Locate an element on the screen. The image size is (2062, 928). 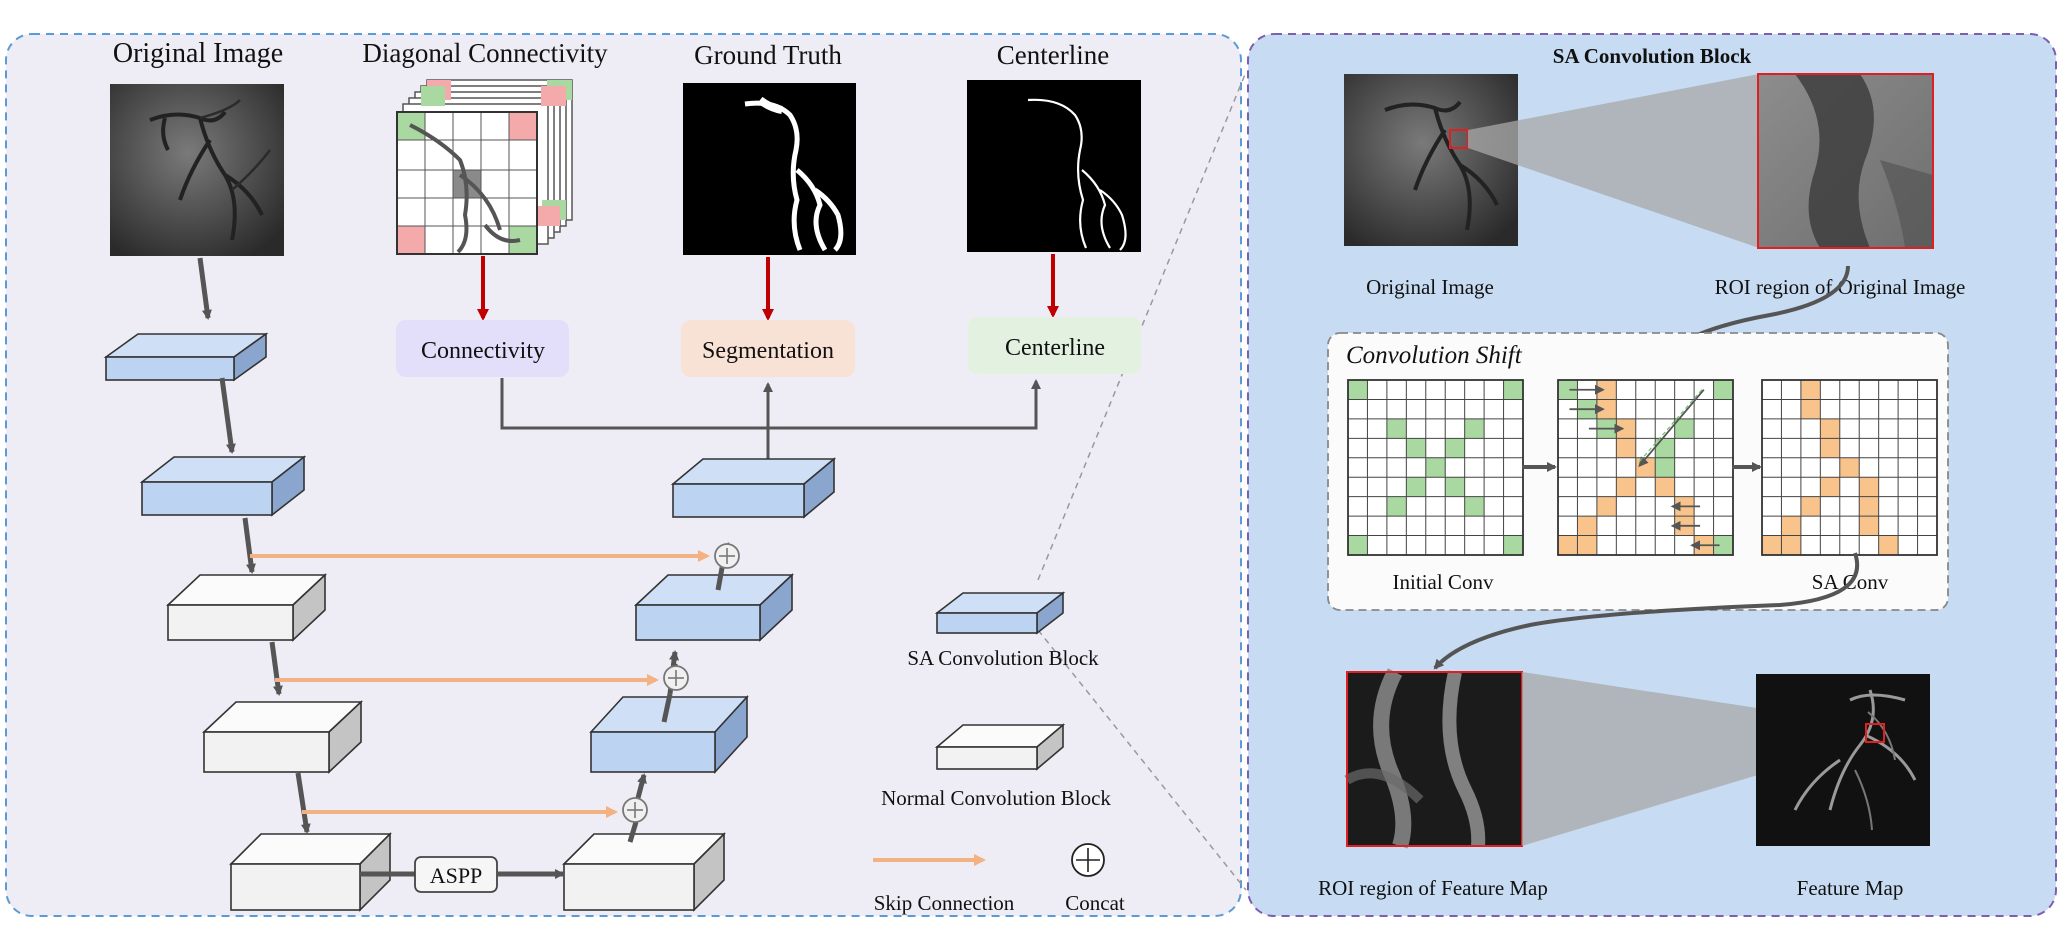
label-initial-conv: Initial Conv is located at coordinates (1443, 582).